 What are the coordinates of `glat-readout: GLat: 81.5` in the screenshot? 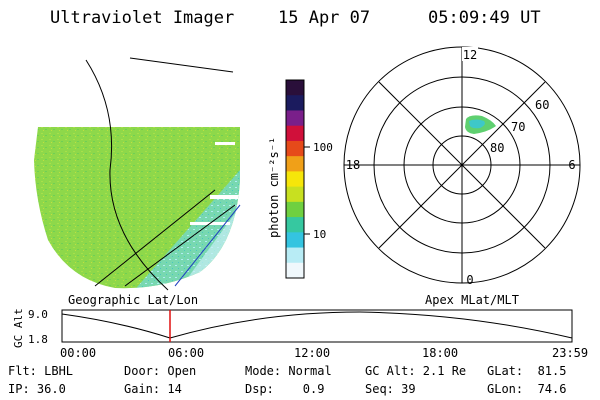 It's located at (527, 371).